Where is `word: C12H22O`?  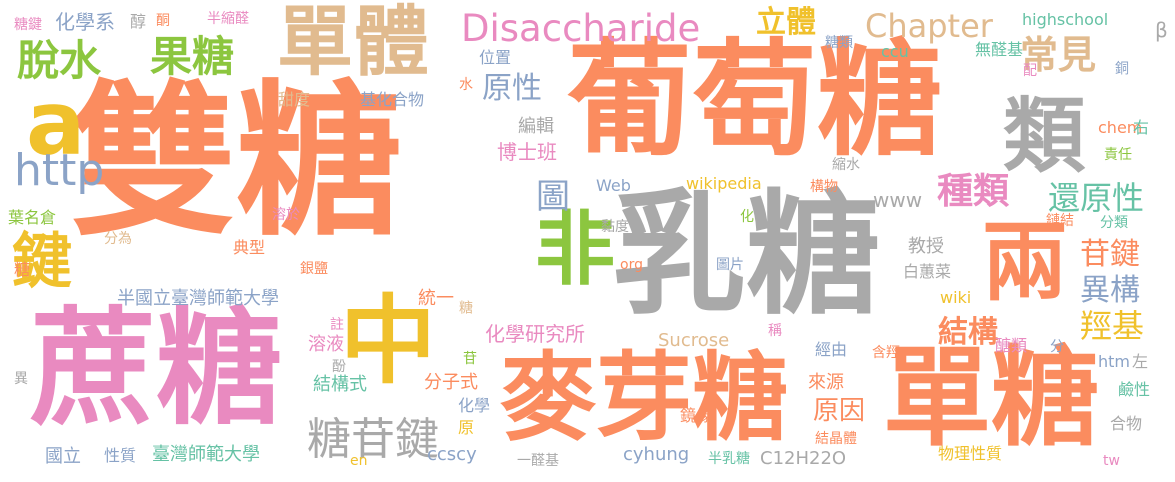 word: C12H22O is located at coordinates (803, 459).